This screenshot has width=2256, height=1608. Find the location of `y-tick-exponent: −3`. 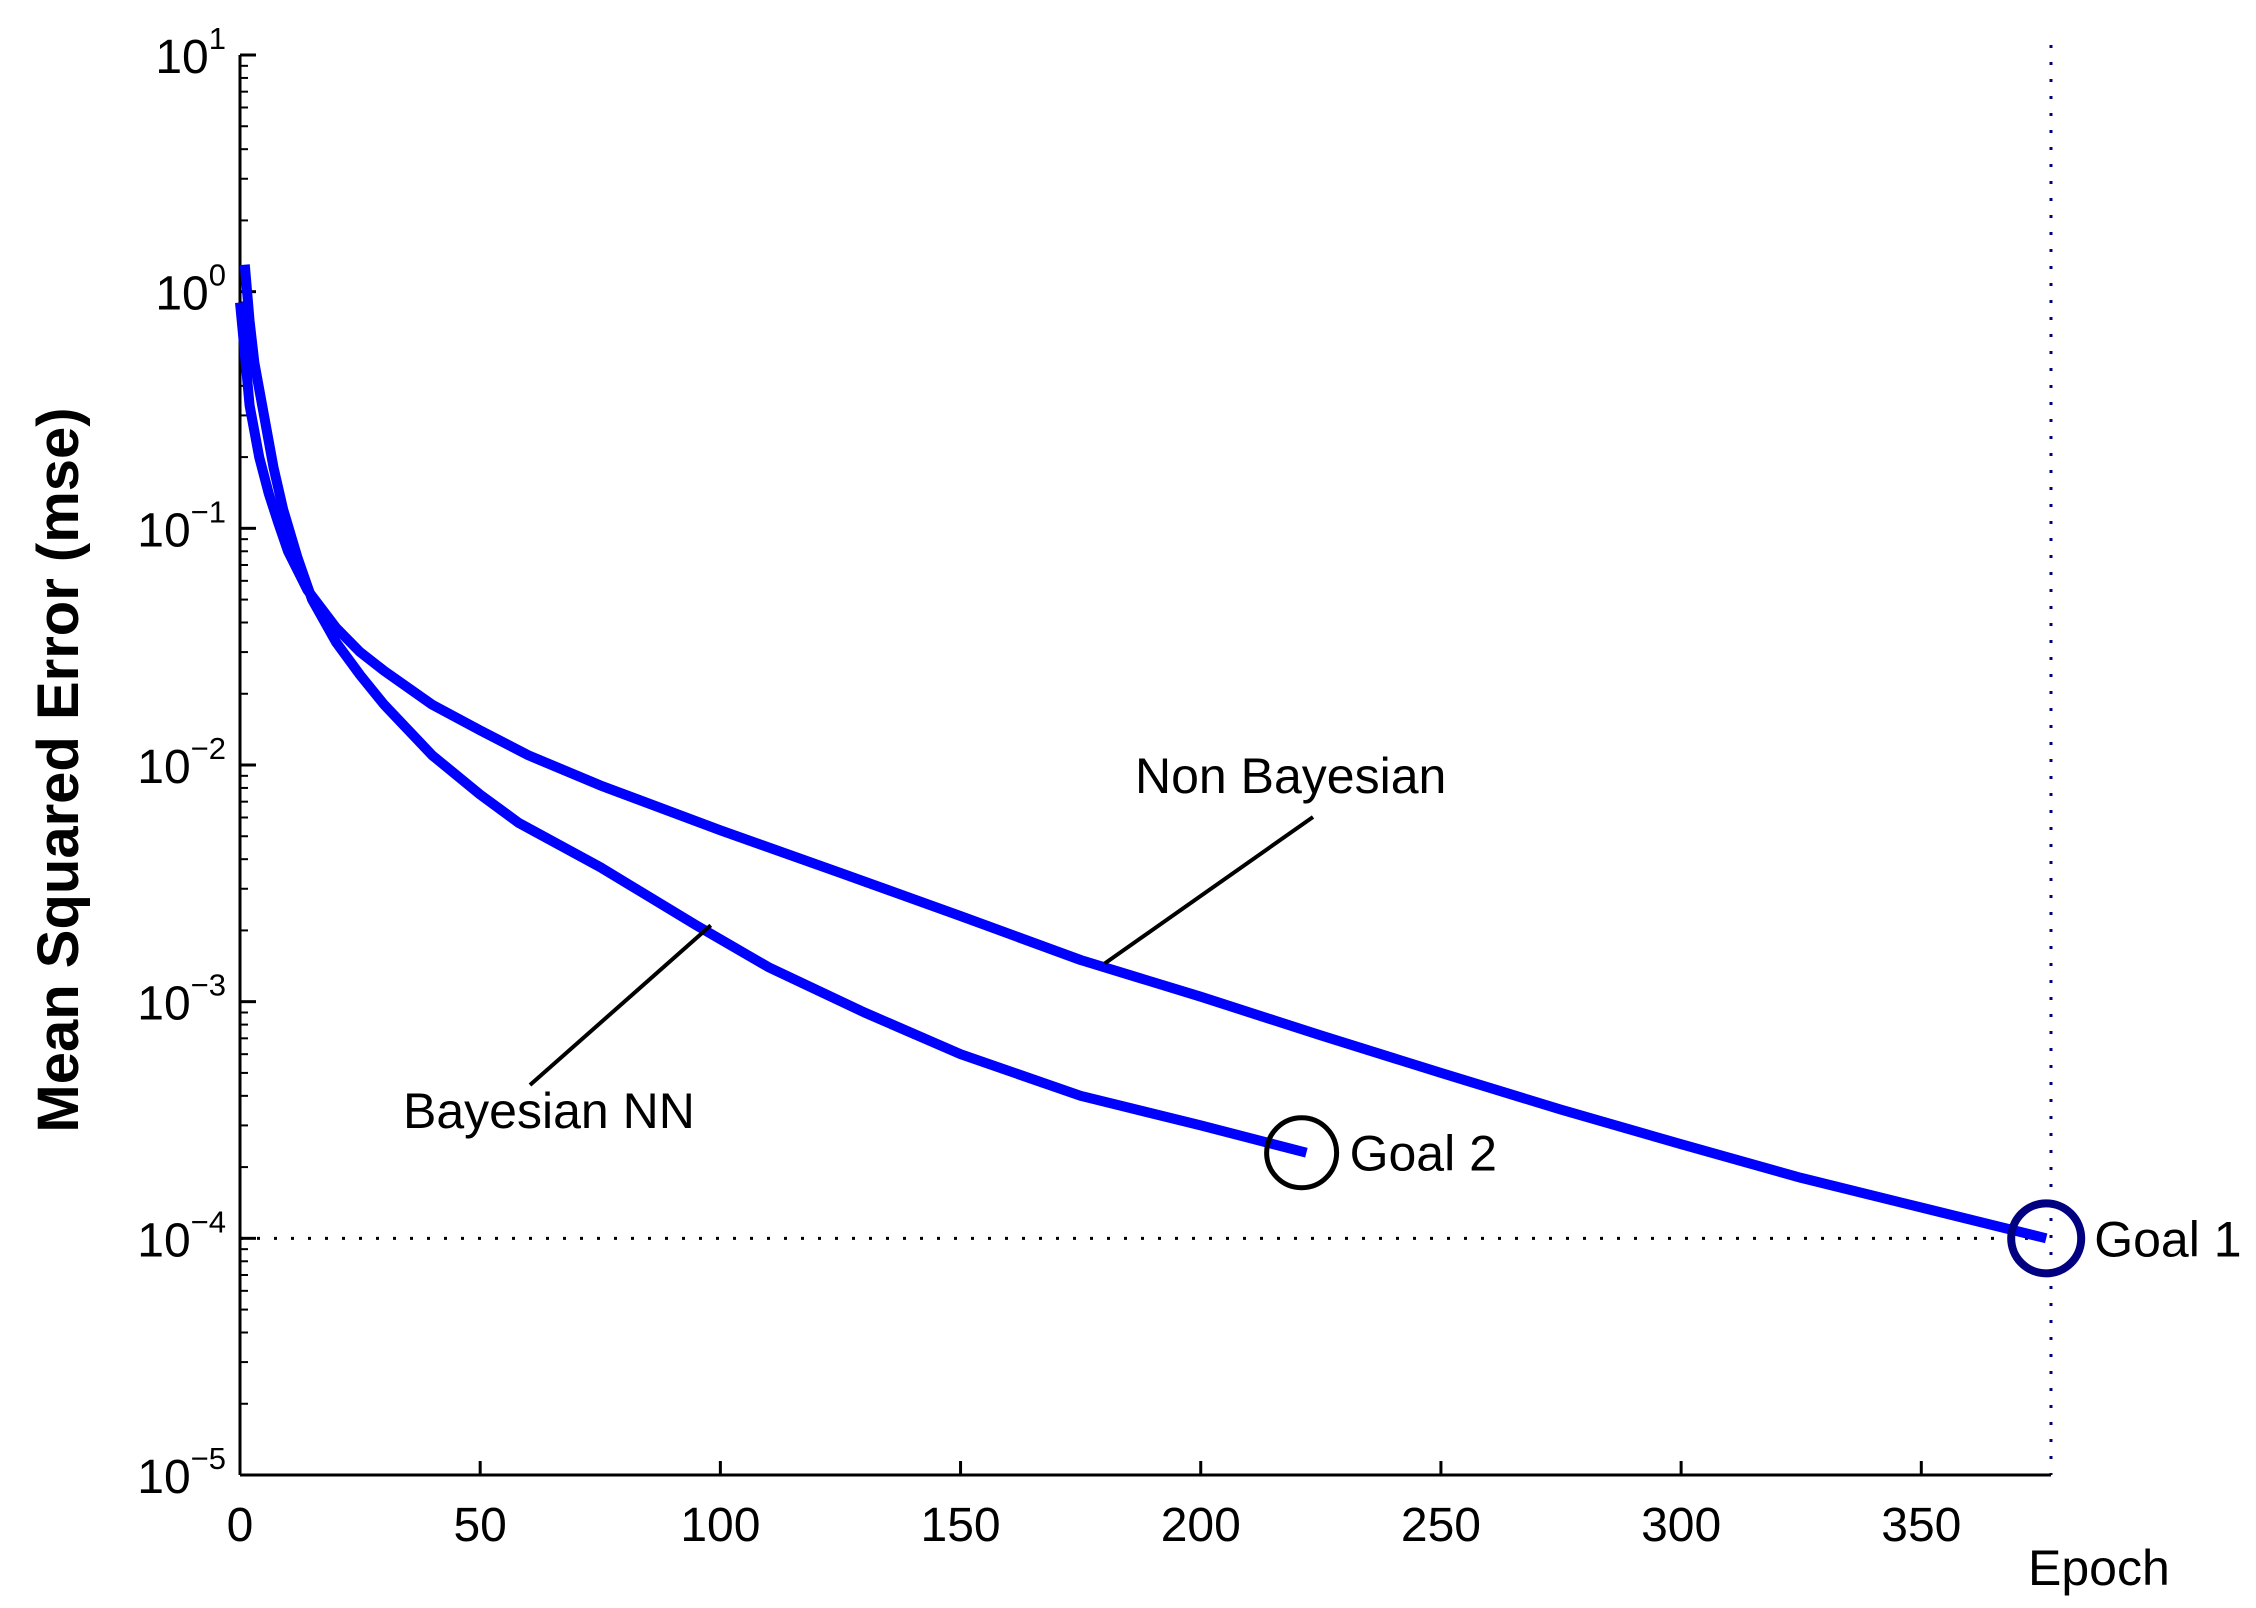

y-tick-exponent: −3 is located at coordinates (208, 985).